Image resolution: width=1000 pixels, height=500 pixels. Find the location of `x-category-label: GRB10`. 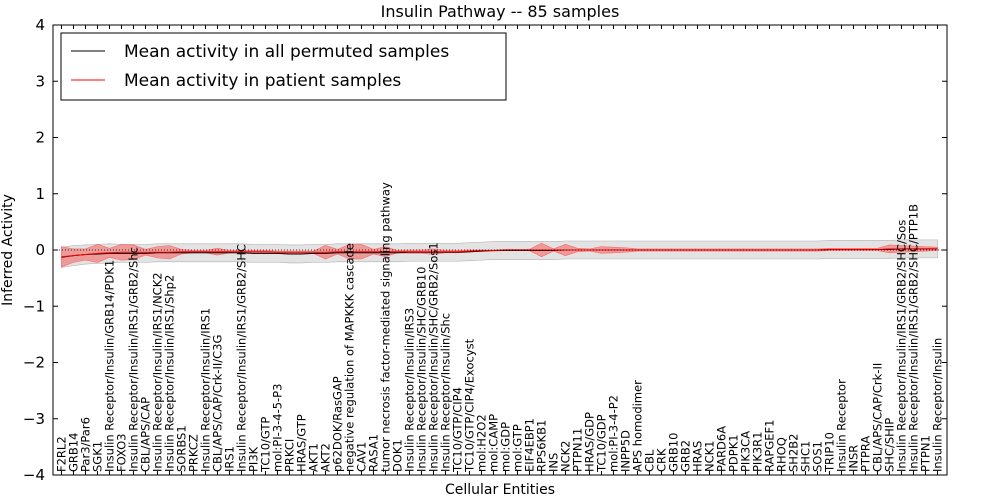

x-category-label: GRB10 is located at coordinates (674, 452).